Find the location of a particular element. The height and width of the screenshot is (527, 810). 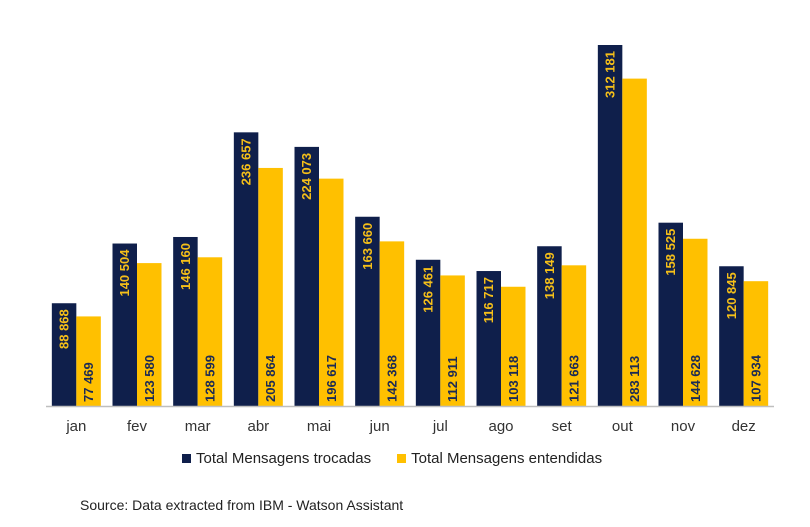

data-label-trocadas-jul: 126 461 is located at coordinates (428, 289).